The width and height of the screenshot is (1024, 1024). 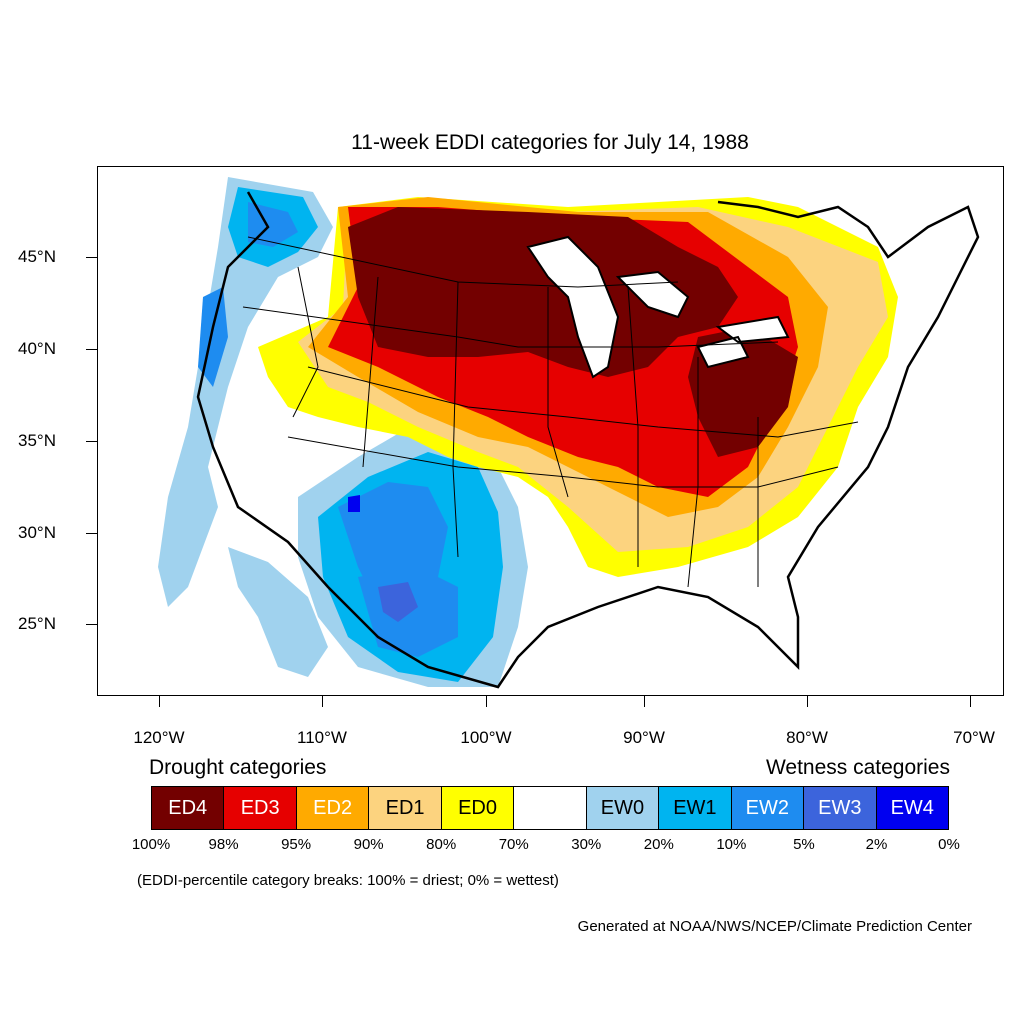 What do you see at coordinates (37, 440) in the screenshot?
I see `lat-label-35: 35°N` at bounding box center [37, 440].